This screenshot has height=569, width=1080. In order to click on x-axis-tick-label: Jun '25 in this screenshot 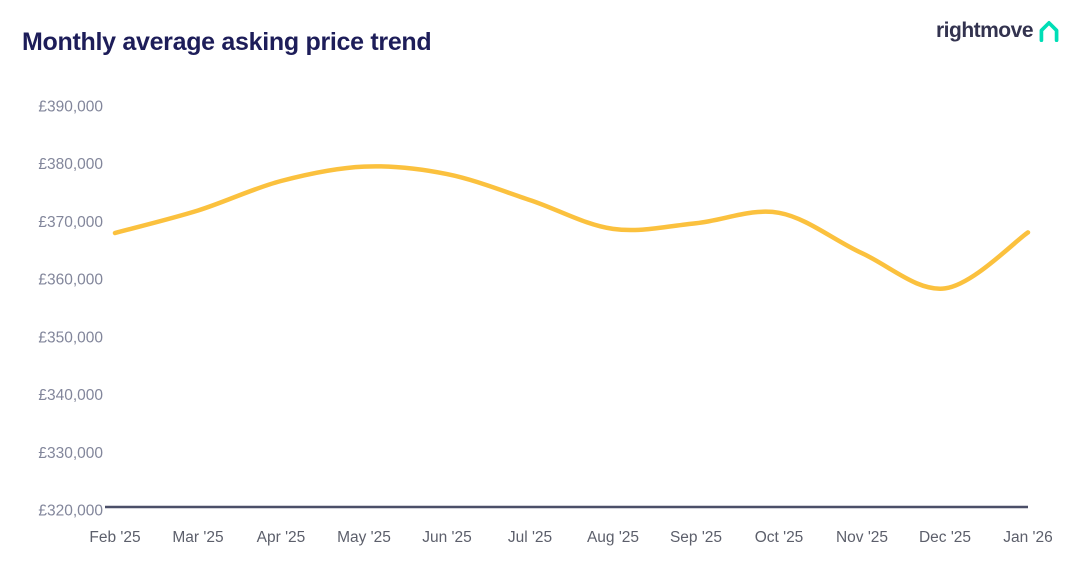, I will do `click(447, 537)`.